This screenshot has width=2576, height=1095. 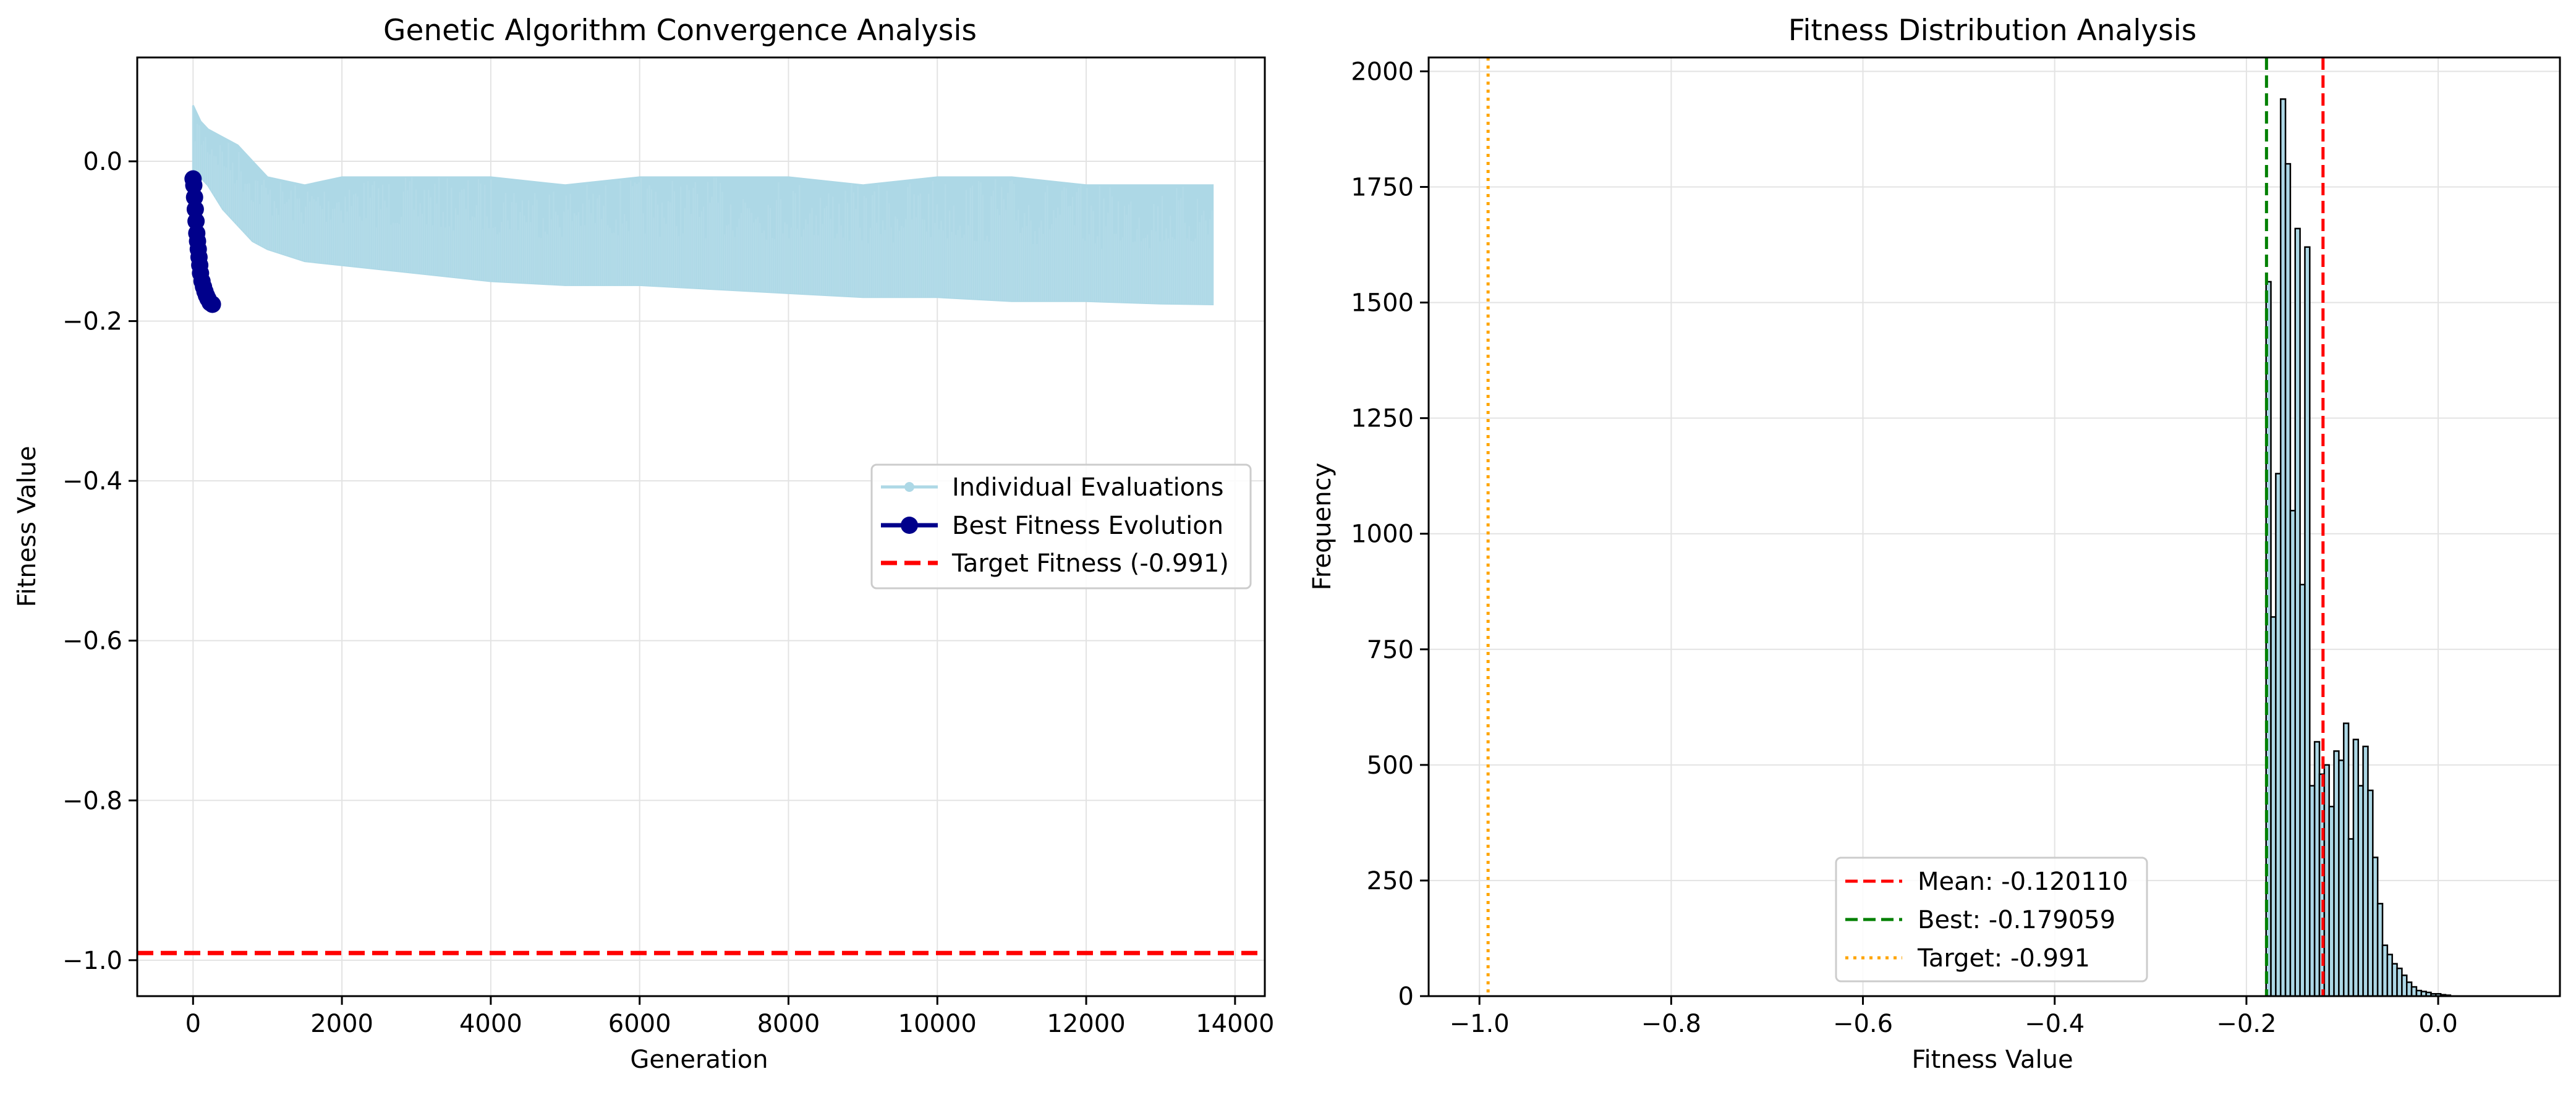 I want to click on distribution-ytick-label: 0, so click(x=1406, y=997).